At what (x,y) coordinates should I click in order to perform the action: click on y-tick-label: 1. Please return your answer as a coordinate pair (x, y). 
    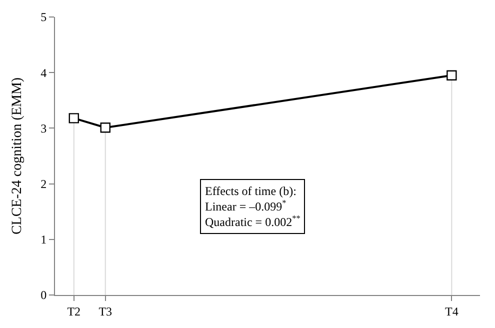
    Looking at the image, I should click on (43, 239).